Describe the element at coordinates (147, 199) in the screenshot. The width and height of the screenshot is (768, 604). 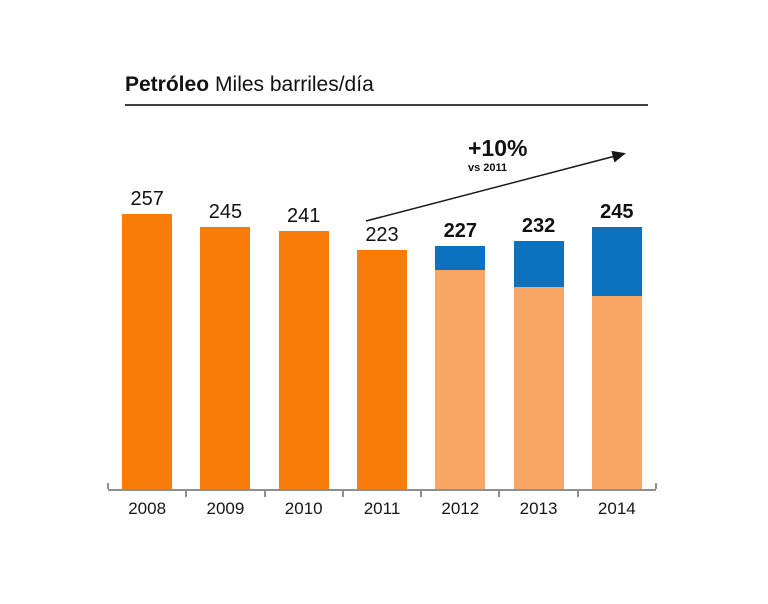
I see `value-label-2008: 257` at that location.